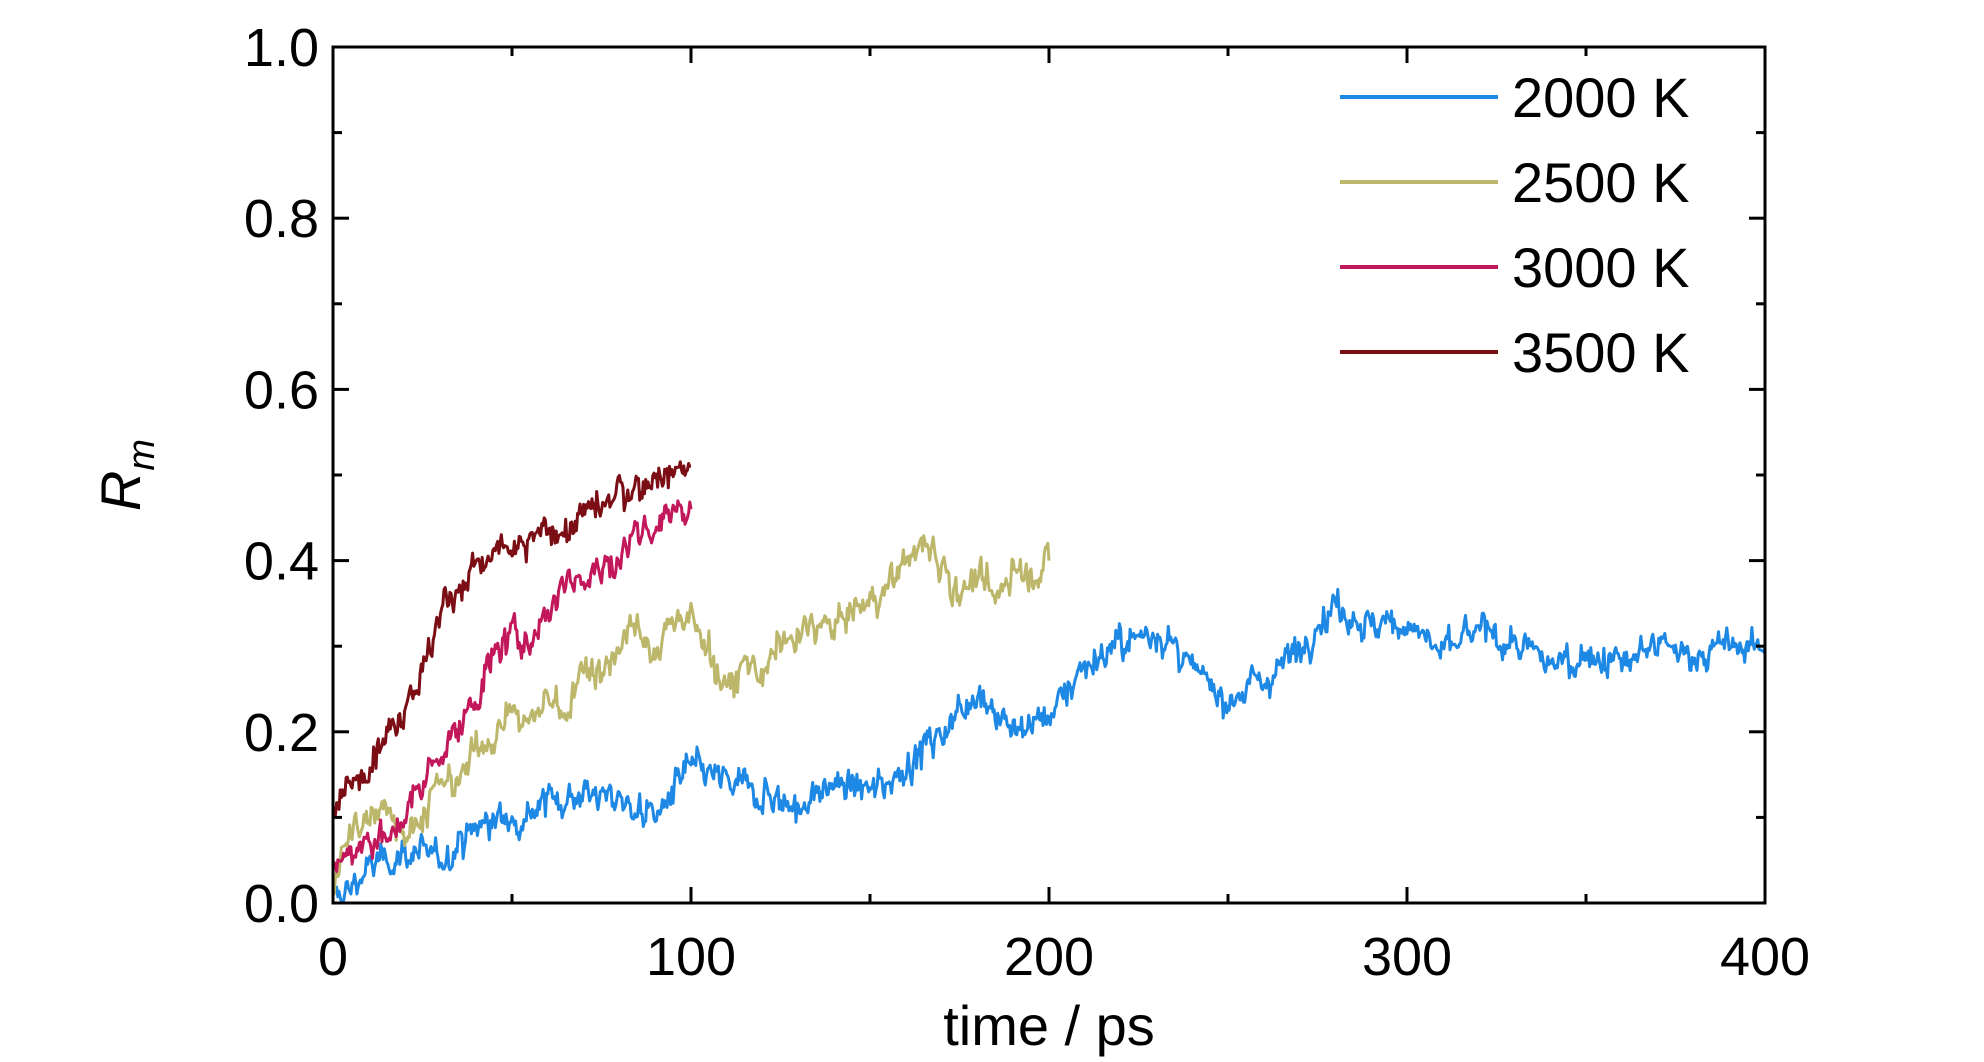 This screenshot has width=1984, height=1062. Describe the element at coordinates (281, 48) in the screenshot. I see `y-tick-label: 1.0` at that location.